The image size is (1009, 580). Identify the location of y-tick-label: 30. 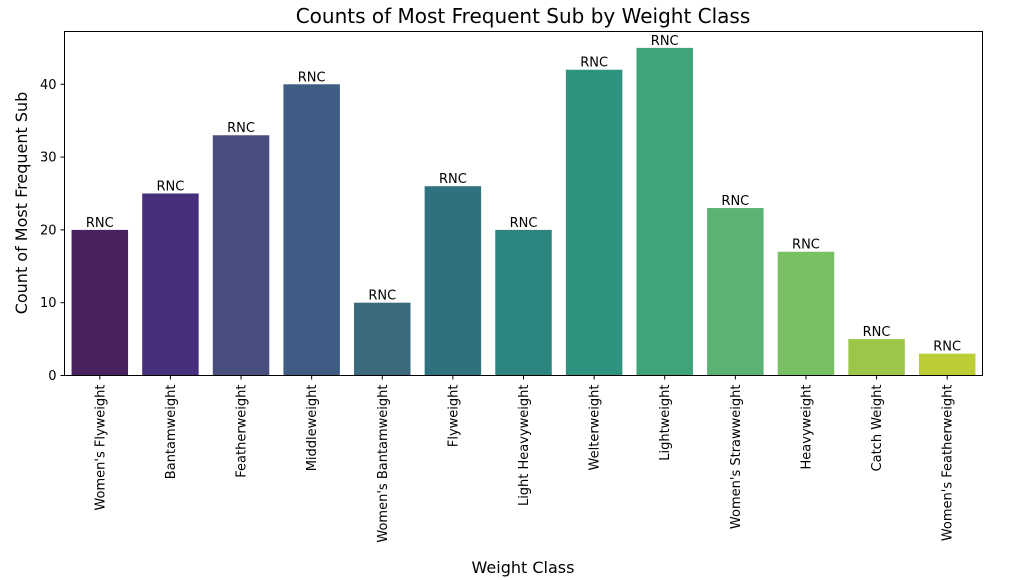
(48, 158).